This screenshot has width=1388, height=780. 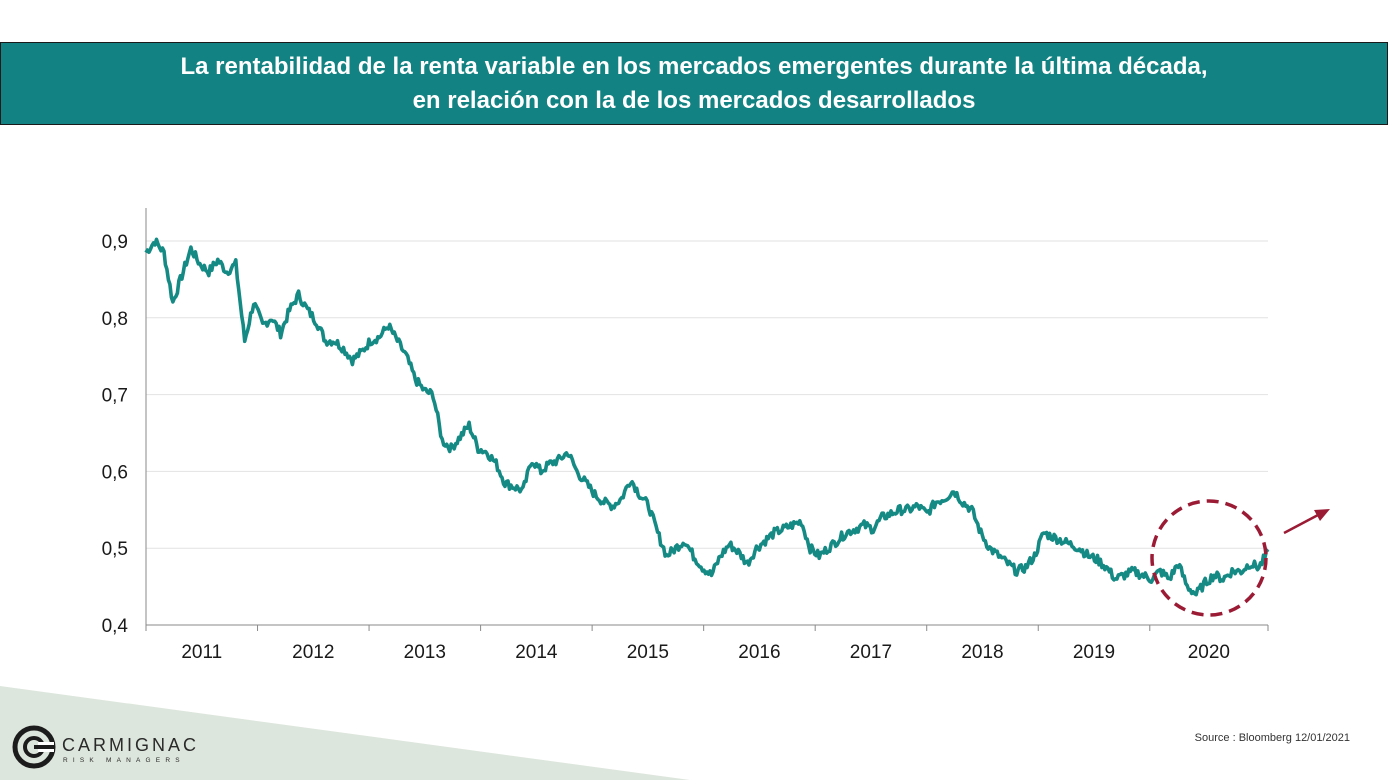 What do you see at coordinates (1209, 558) in the screenshot?
I see `highlight-circle` at bounding box center [1209, 558].